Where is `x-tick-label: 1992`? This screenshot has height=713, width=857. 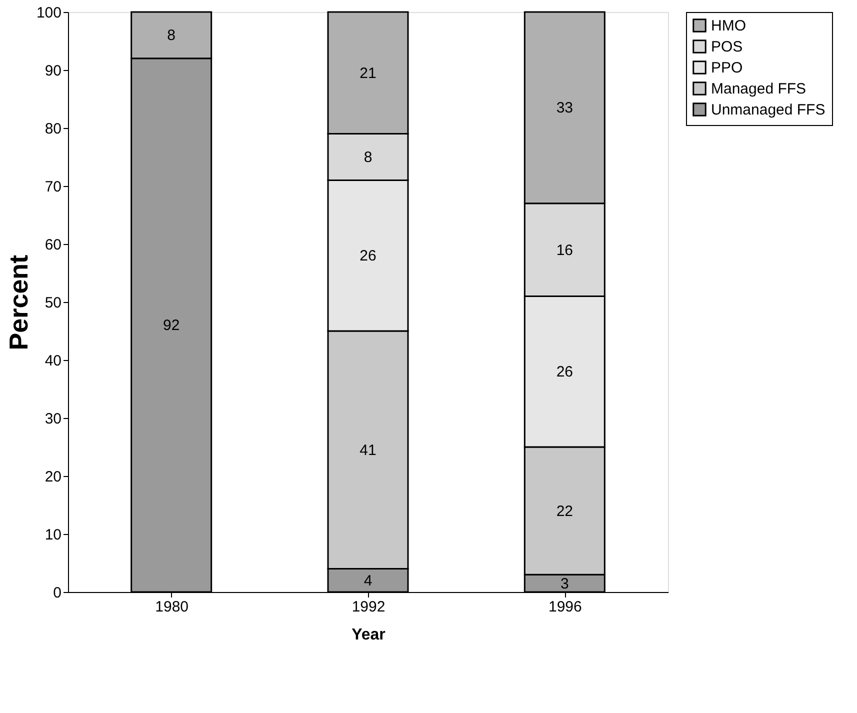 x-tick-label: 1992 is located at coordinates (369, 607).